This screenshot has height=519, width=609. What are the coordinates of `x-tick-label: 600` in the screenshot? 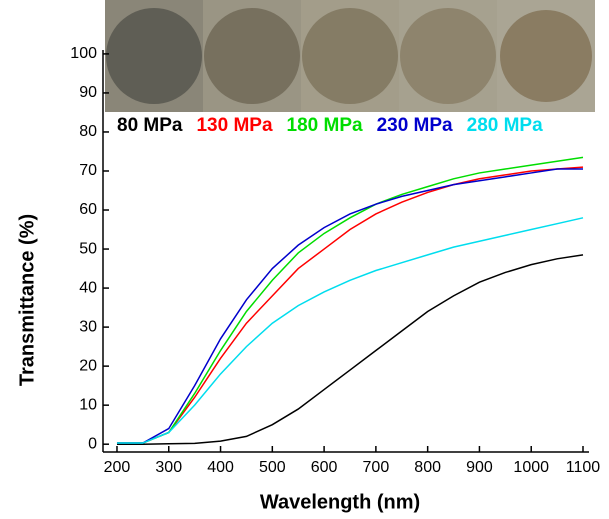 It's located at (324, 467).